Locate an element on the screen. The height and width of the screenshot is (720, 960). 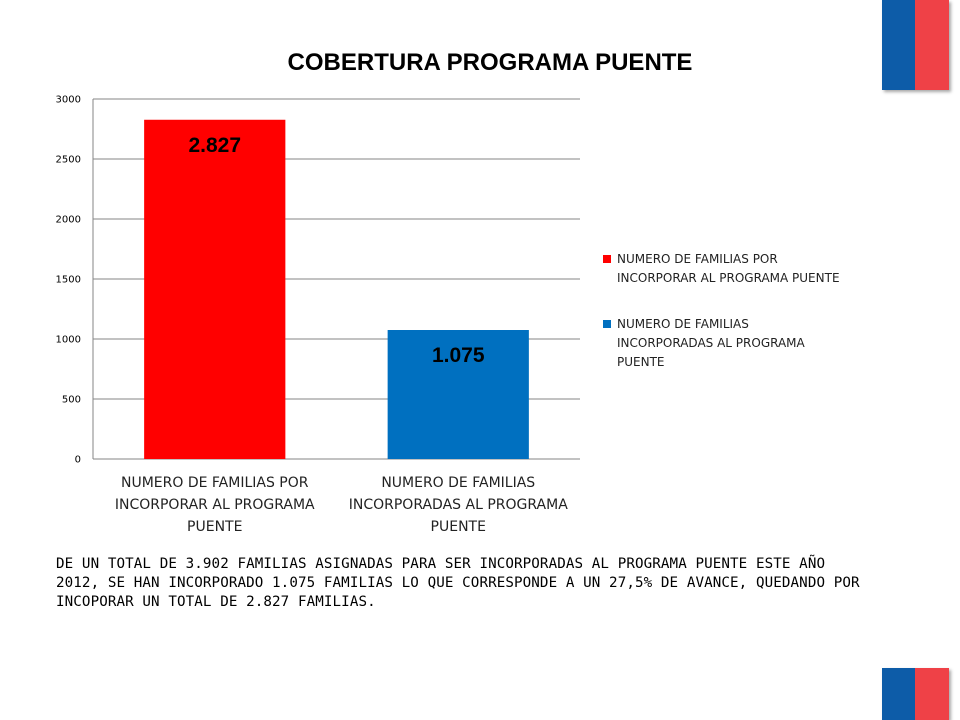
legend-label-line: PUENTE is located at coordinates (641, 362).